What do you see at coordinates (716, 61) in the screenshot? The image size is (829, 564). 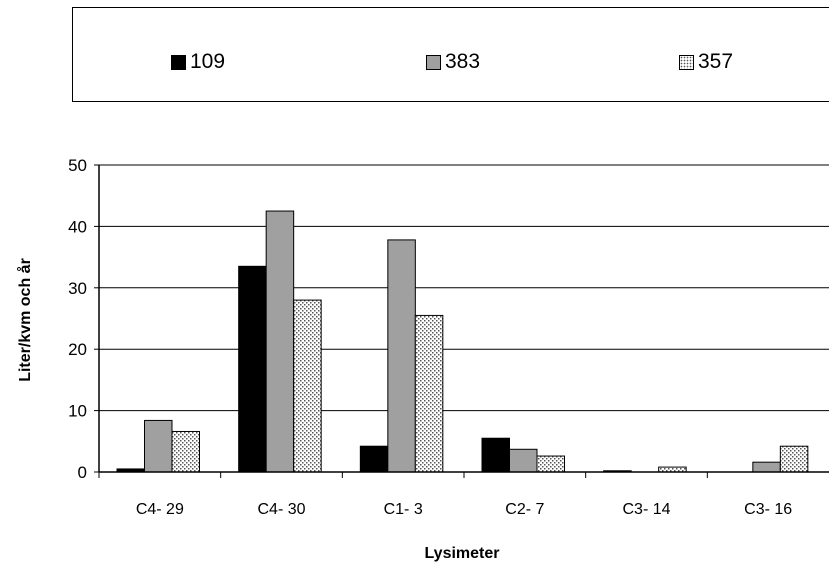 I see `legend-label-357: 357` at bounding box center [716, 61].